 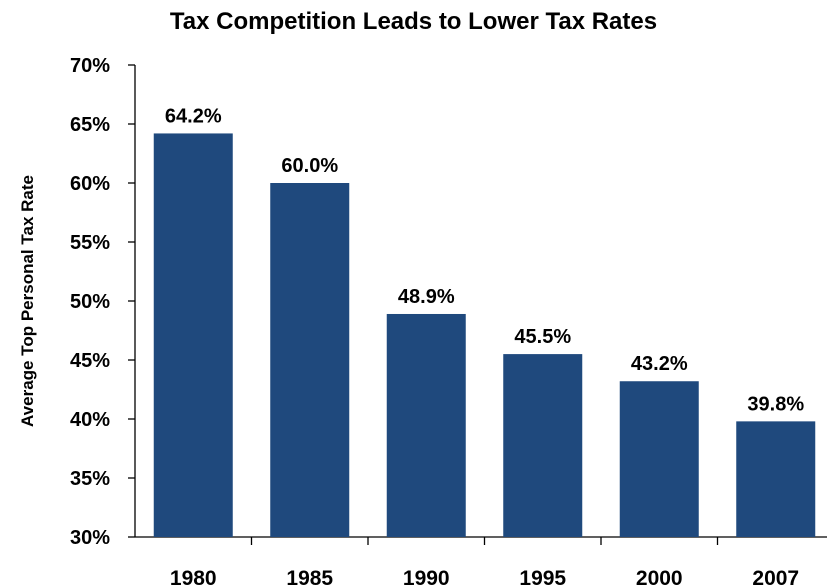 I want to click on x-tick-label-1995: 1995, so click(x=542, y=577).